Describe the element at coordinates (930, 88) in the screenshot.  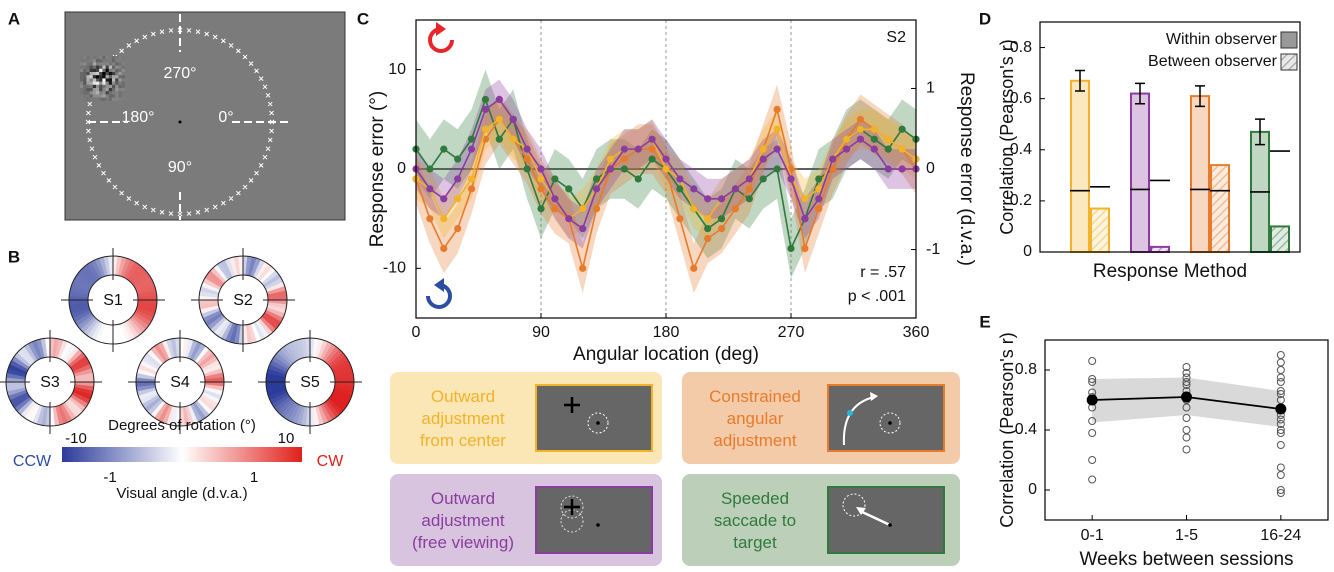
I see `y2-tick-label: 1` at that location.